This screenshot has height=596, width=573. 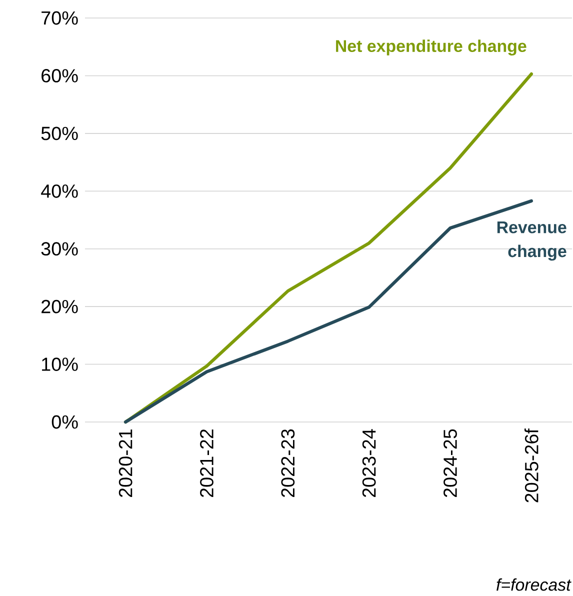 What do you see at coordinates (59, 18) in the screenshot?
I see `y-tick-label: 70%` at bounding box center [59, 18].